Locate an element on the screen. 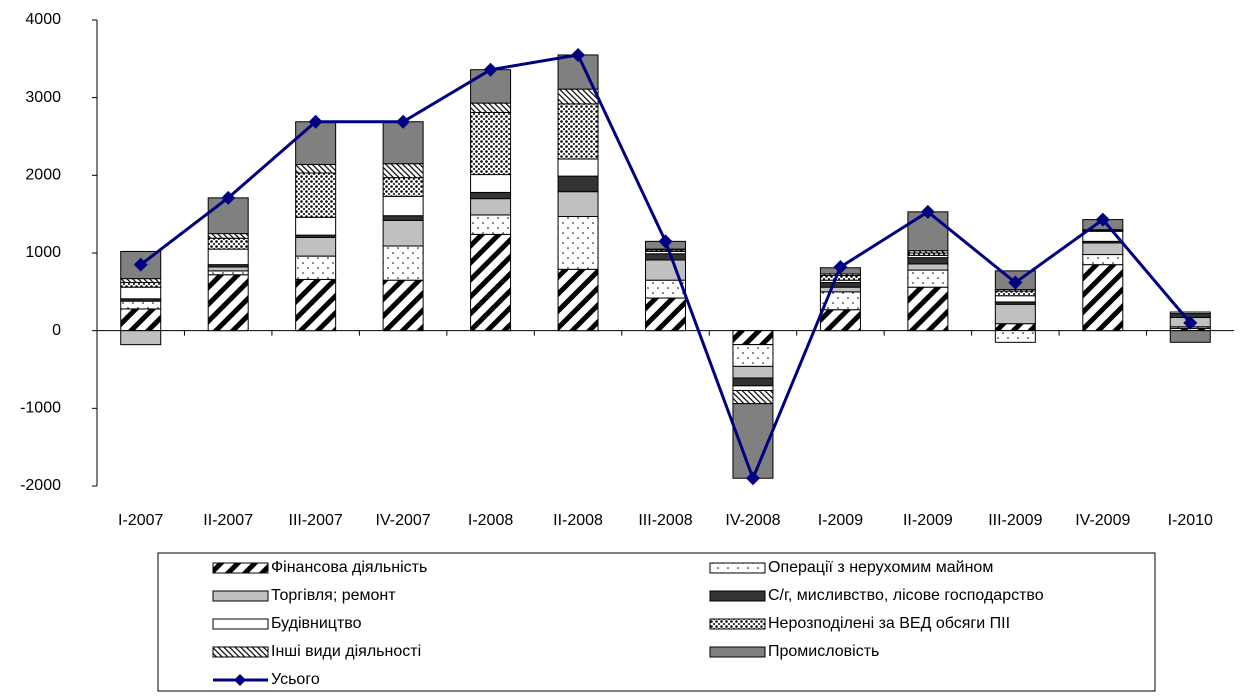 The height and width of the screenshot is (698, 1247). y-tick-label: 1000 is located at coordinates (43, 252).